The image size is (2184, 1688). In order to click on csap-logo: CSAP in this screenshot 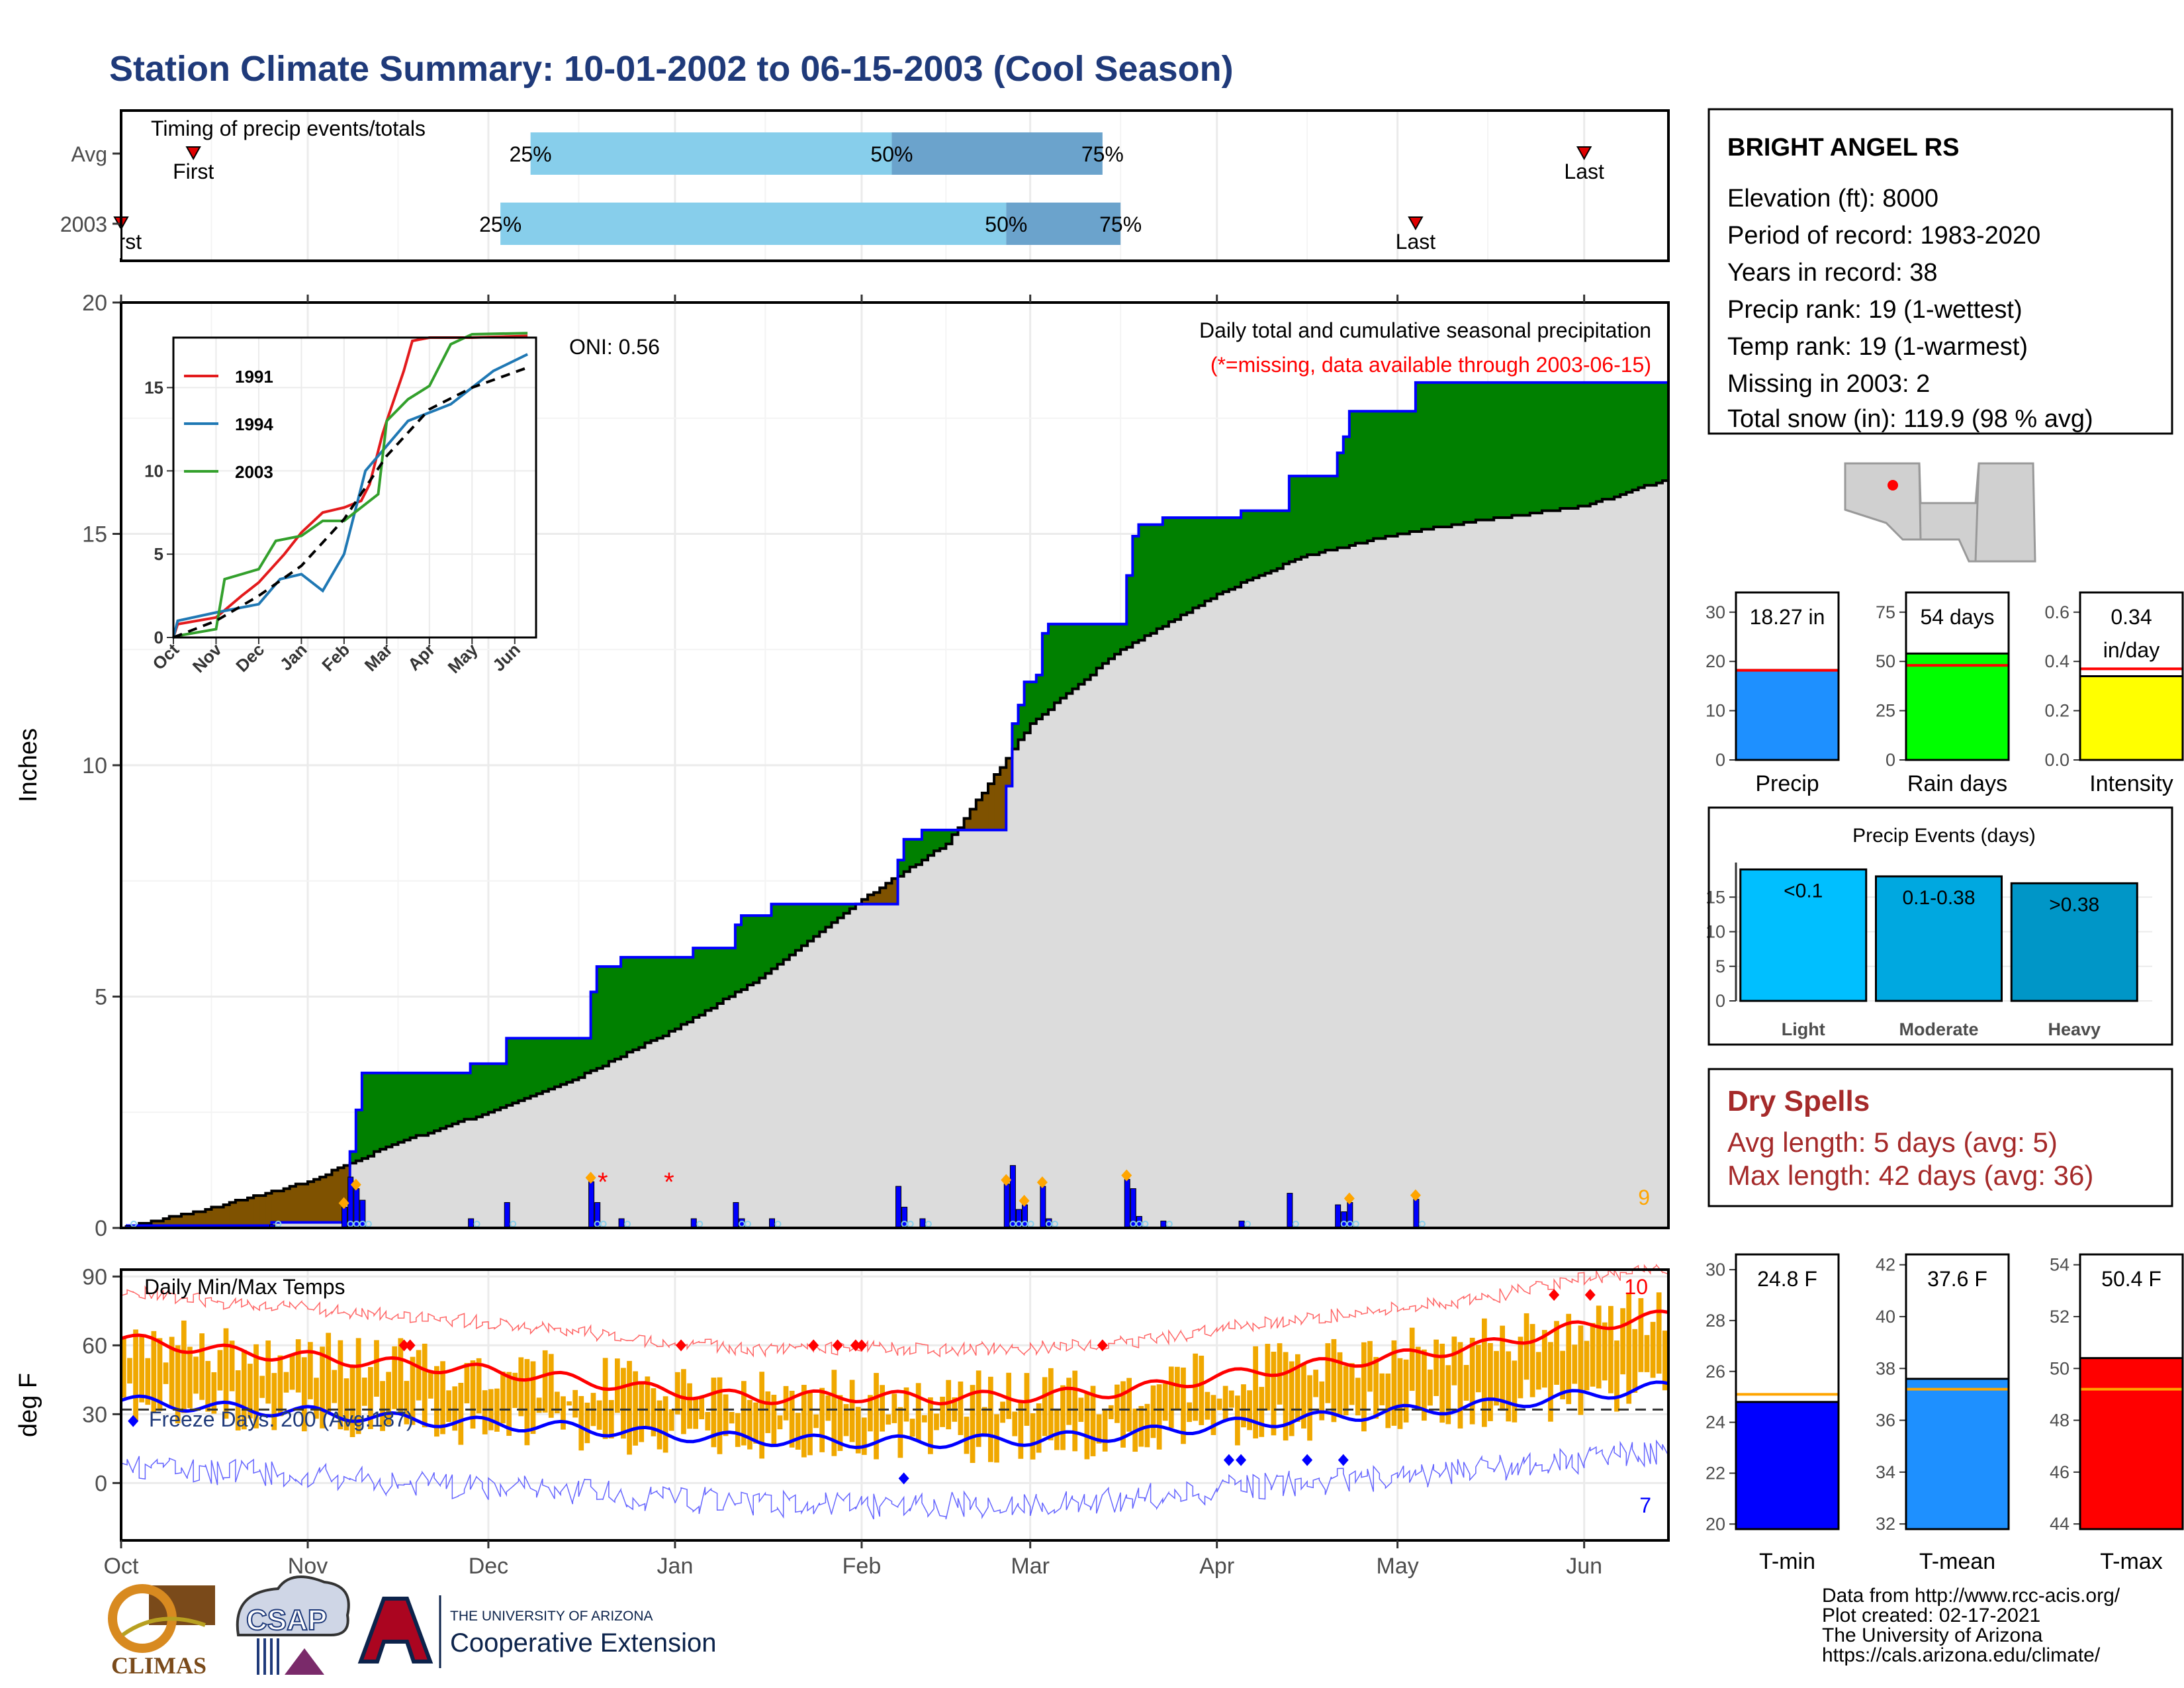, I will do `click(293, 1625)`.